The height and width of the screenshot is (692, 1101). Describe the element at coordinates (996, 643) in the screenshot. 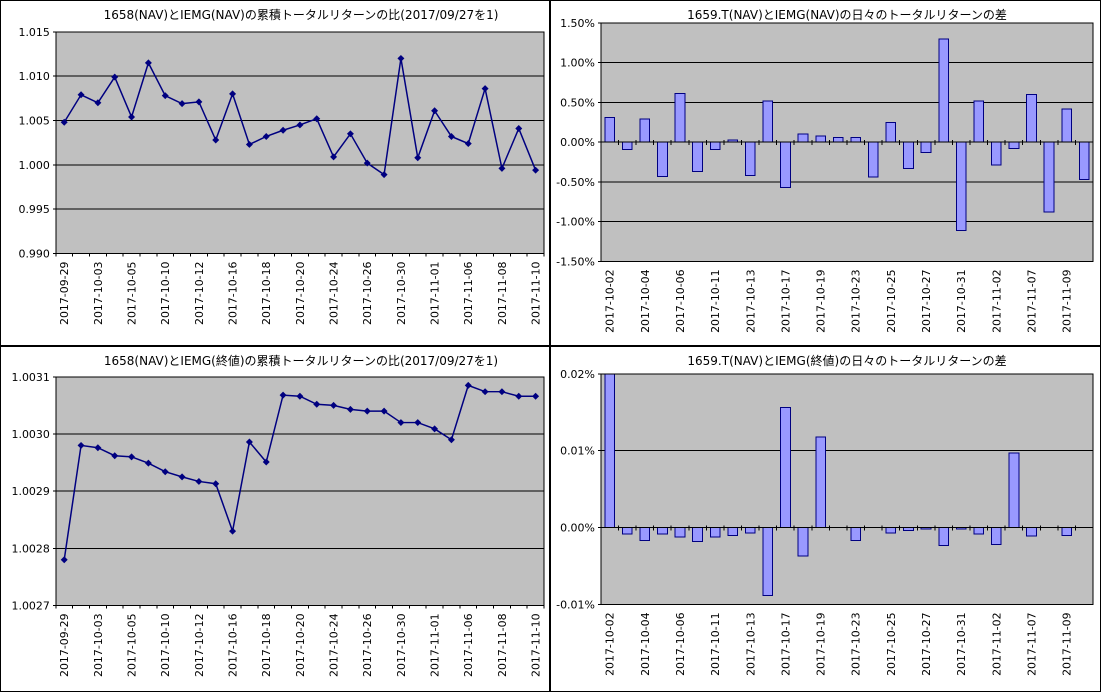

I see `x-axis-label: 2017-11-02` at that location.